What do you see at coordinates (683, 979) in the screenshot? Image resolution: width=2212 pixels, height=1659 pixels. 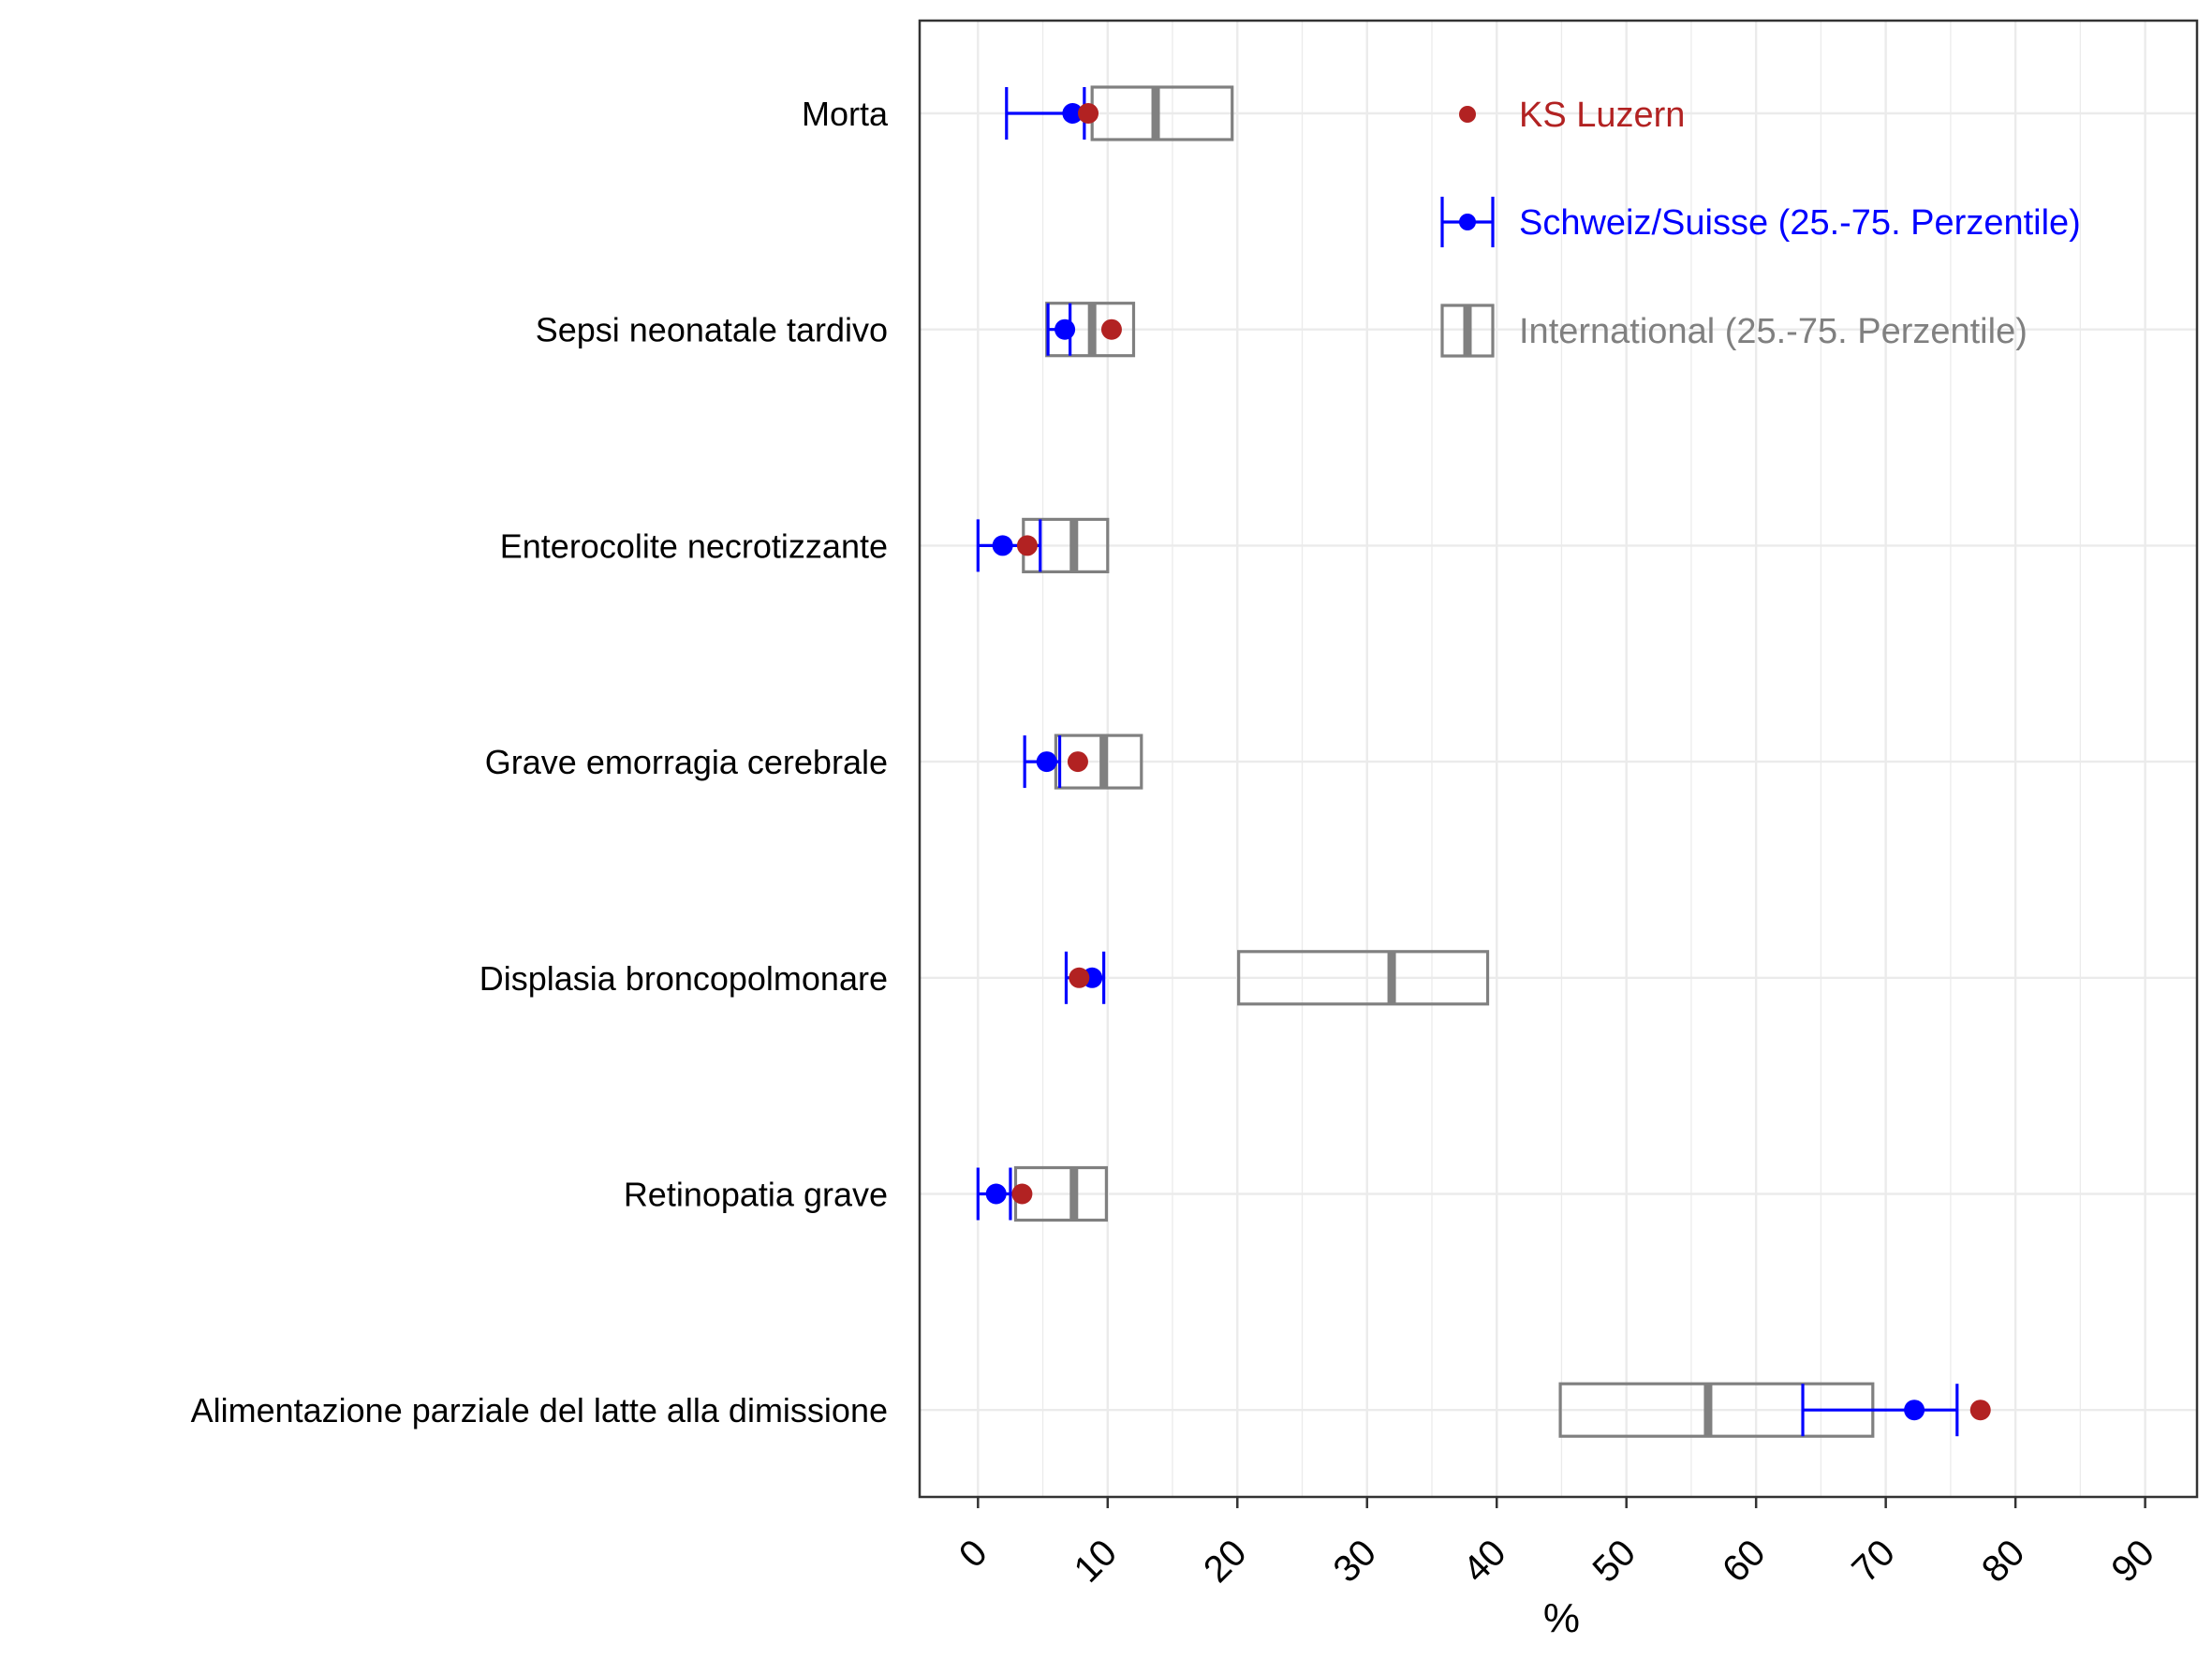 I see `category-label: Displasia broncopolmonare` at bounding box center [683, 979].